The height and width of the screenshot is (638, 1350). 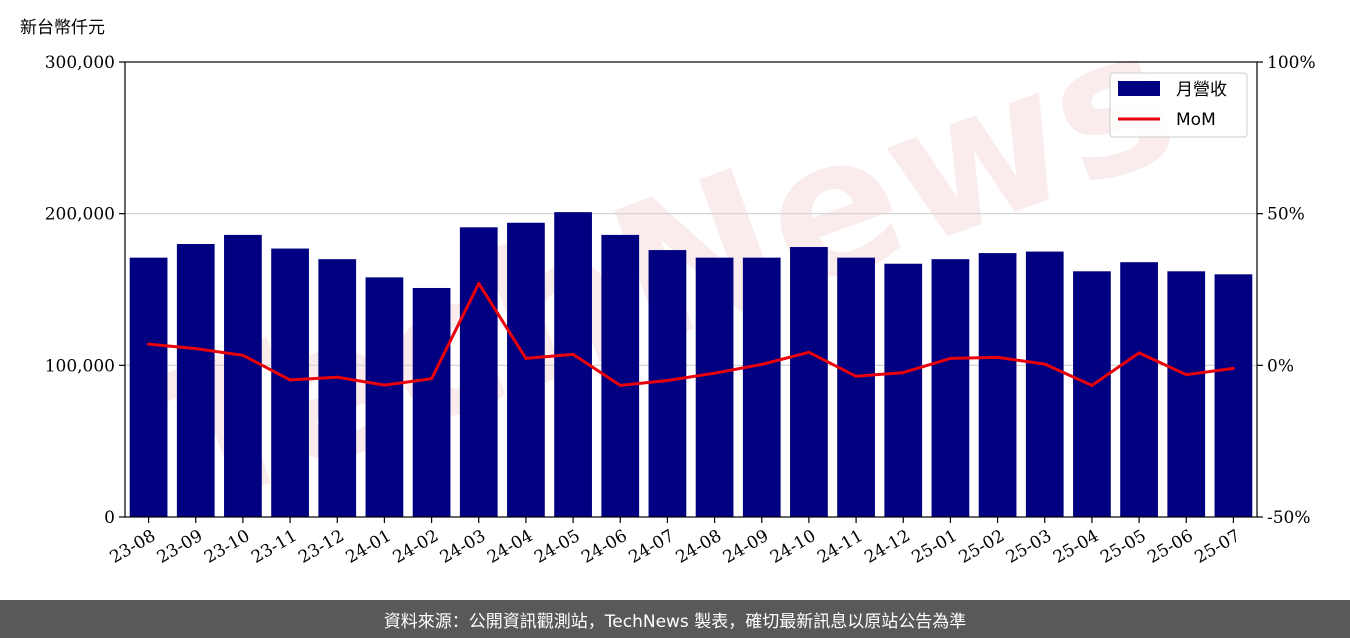 What do you see at coordinates (1286, 290) in the screenshot?
I see `right-axis: -50% 0% 50% 100%` at bounding box center [1286, 290].